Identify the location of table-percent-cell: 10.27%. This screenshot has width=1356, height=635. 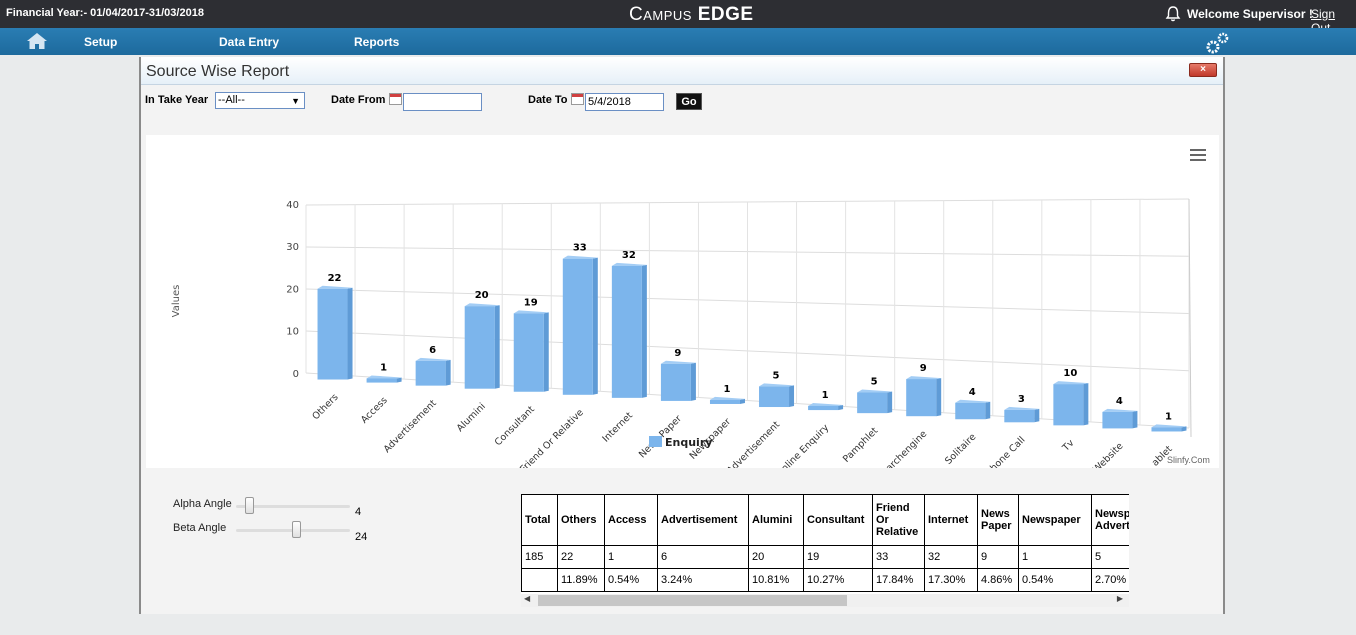
(838, 580).